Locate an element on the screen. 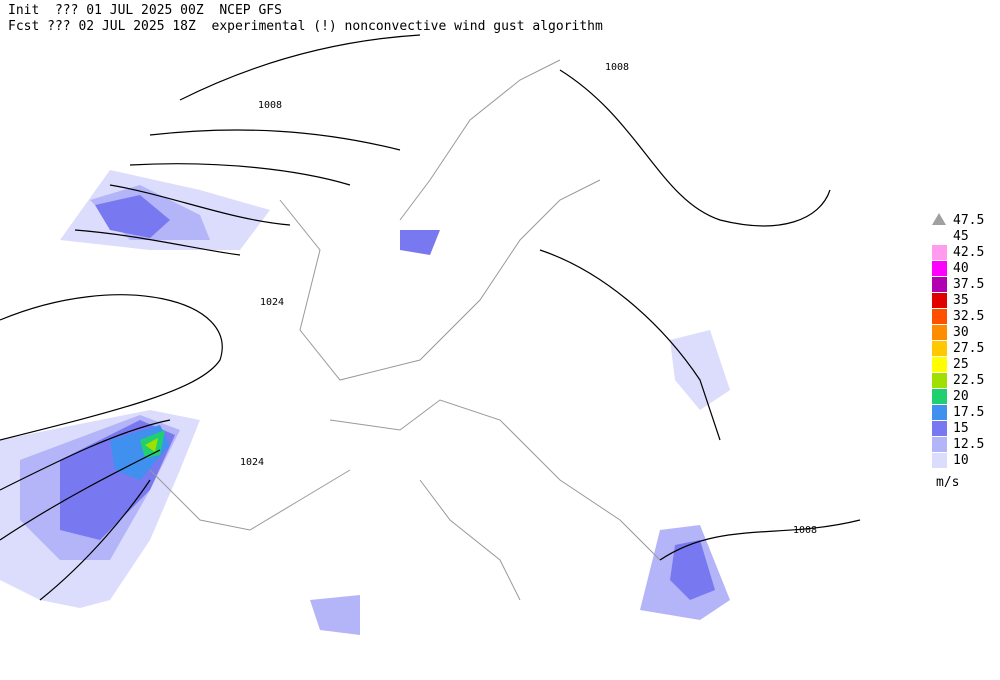 The height and width of the screenshot is (680, 1000). header-line: Init ??? 01 JUL 2025 00Z NCEP GFS is located at coordinates (145, 10).